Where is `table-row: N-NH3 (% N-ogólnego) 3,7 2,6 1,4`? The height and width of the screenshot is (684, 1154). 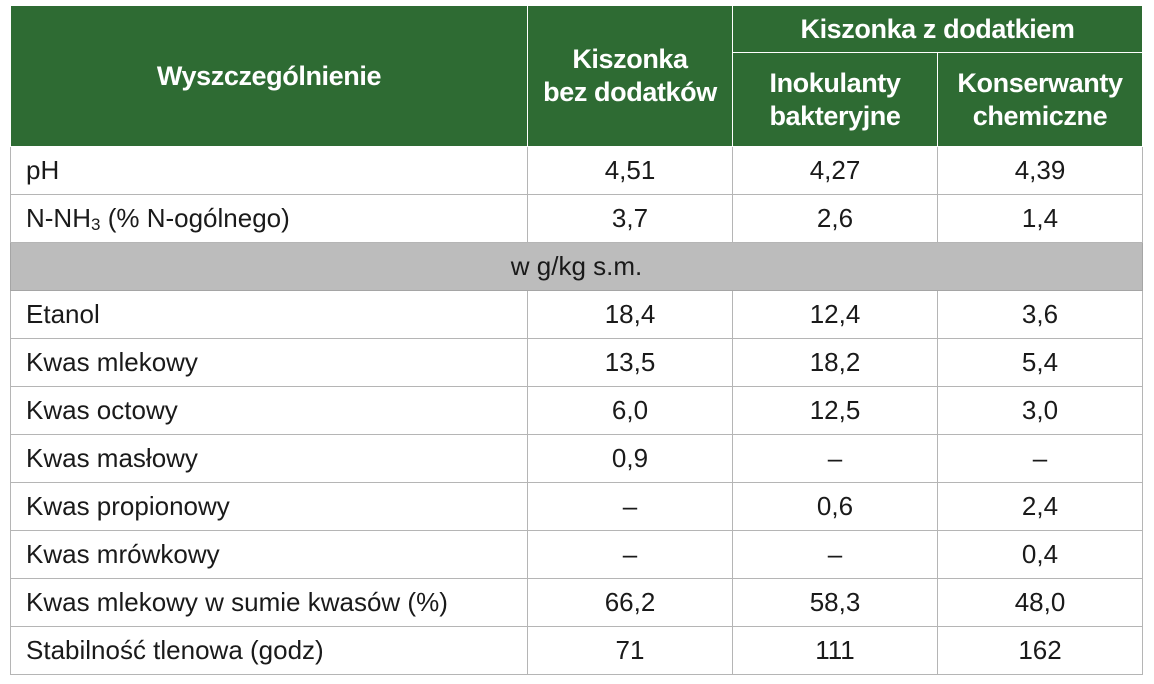
table-row: N-NH3 (% N-ogólnego) 3,7 2,6 1,4 is located at coordinates (577, 218).